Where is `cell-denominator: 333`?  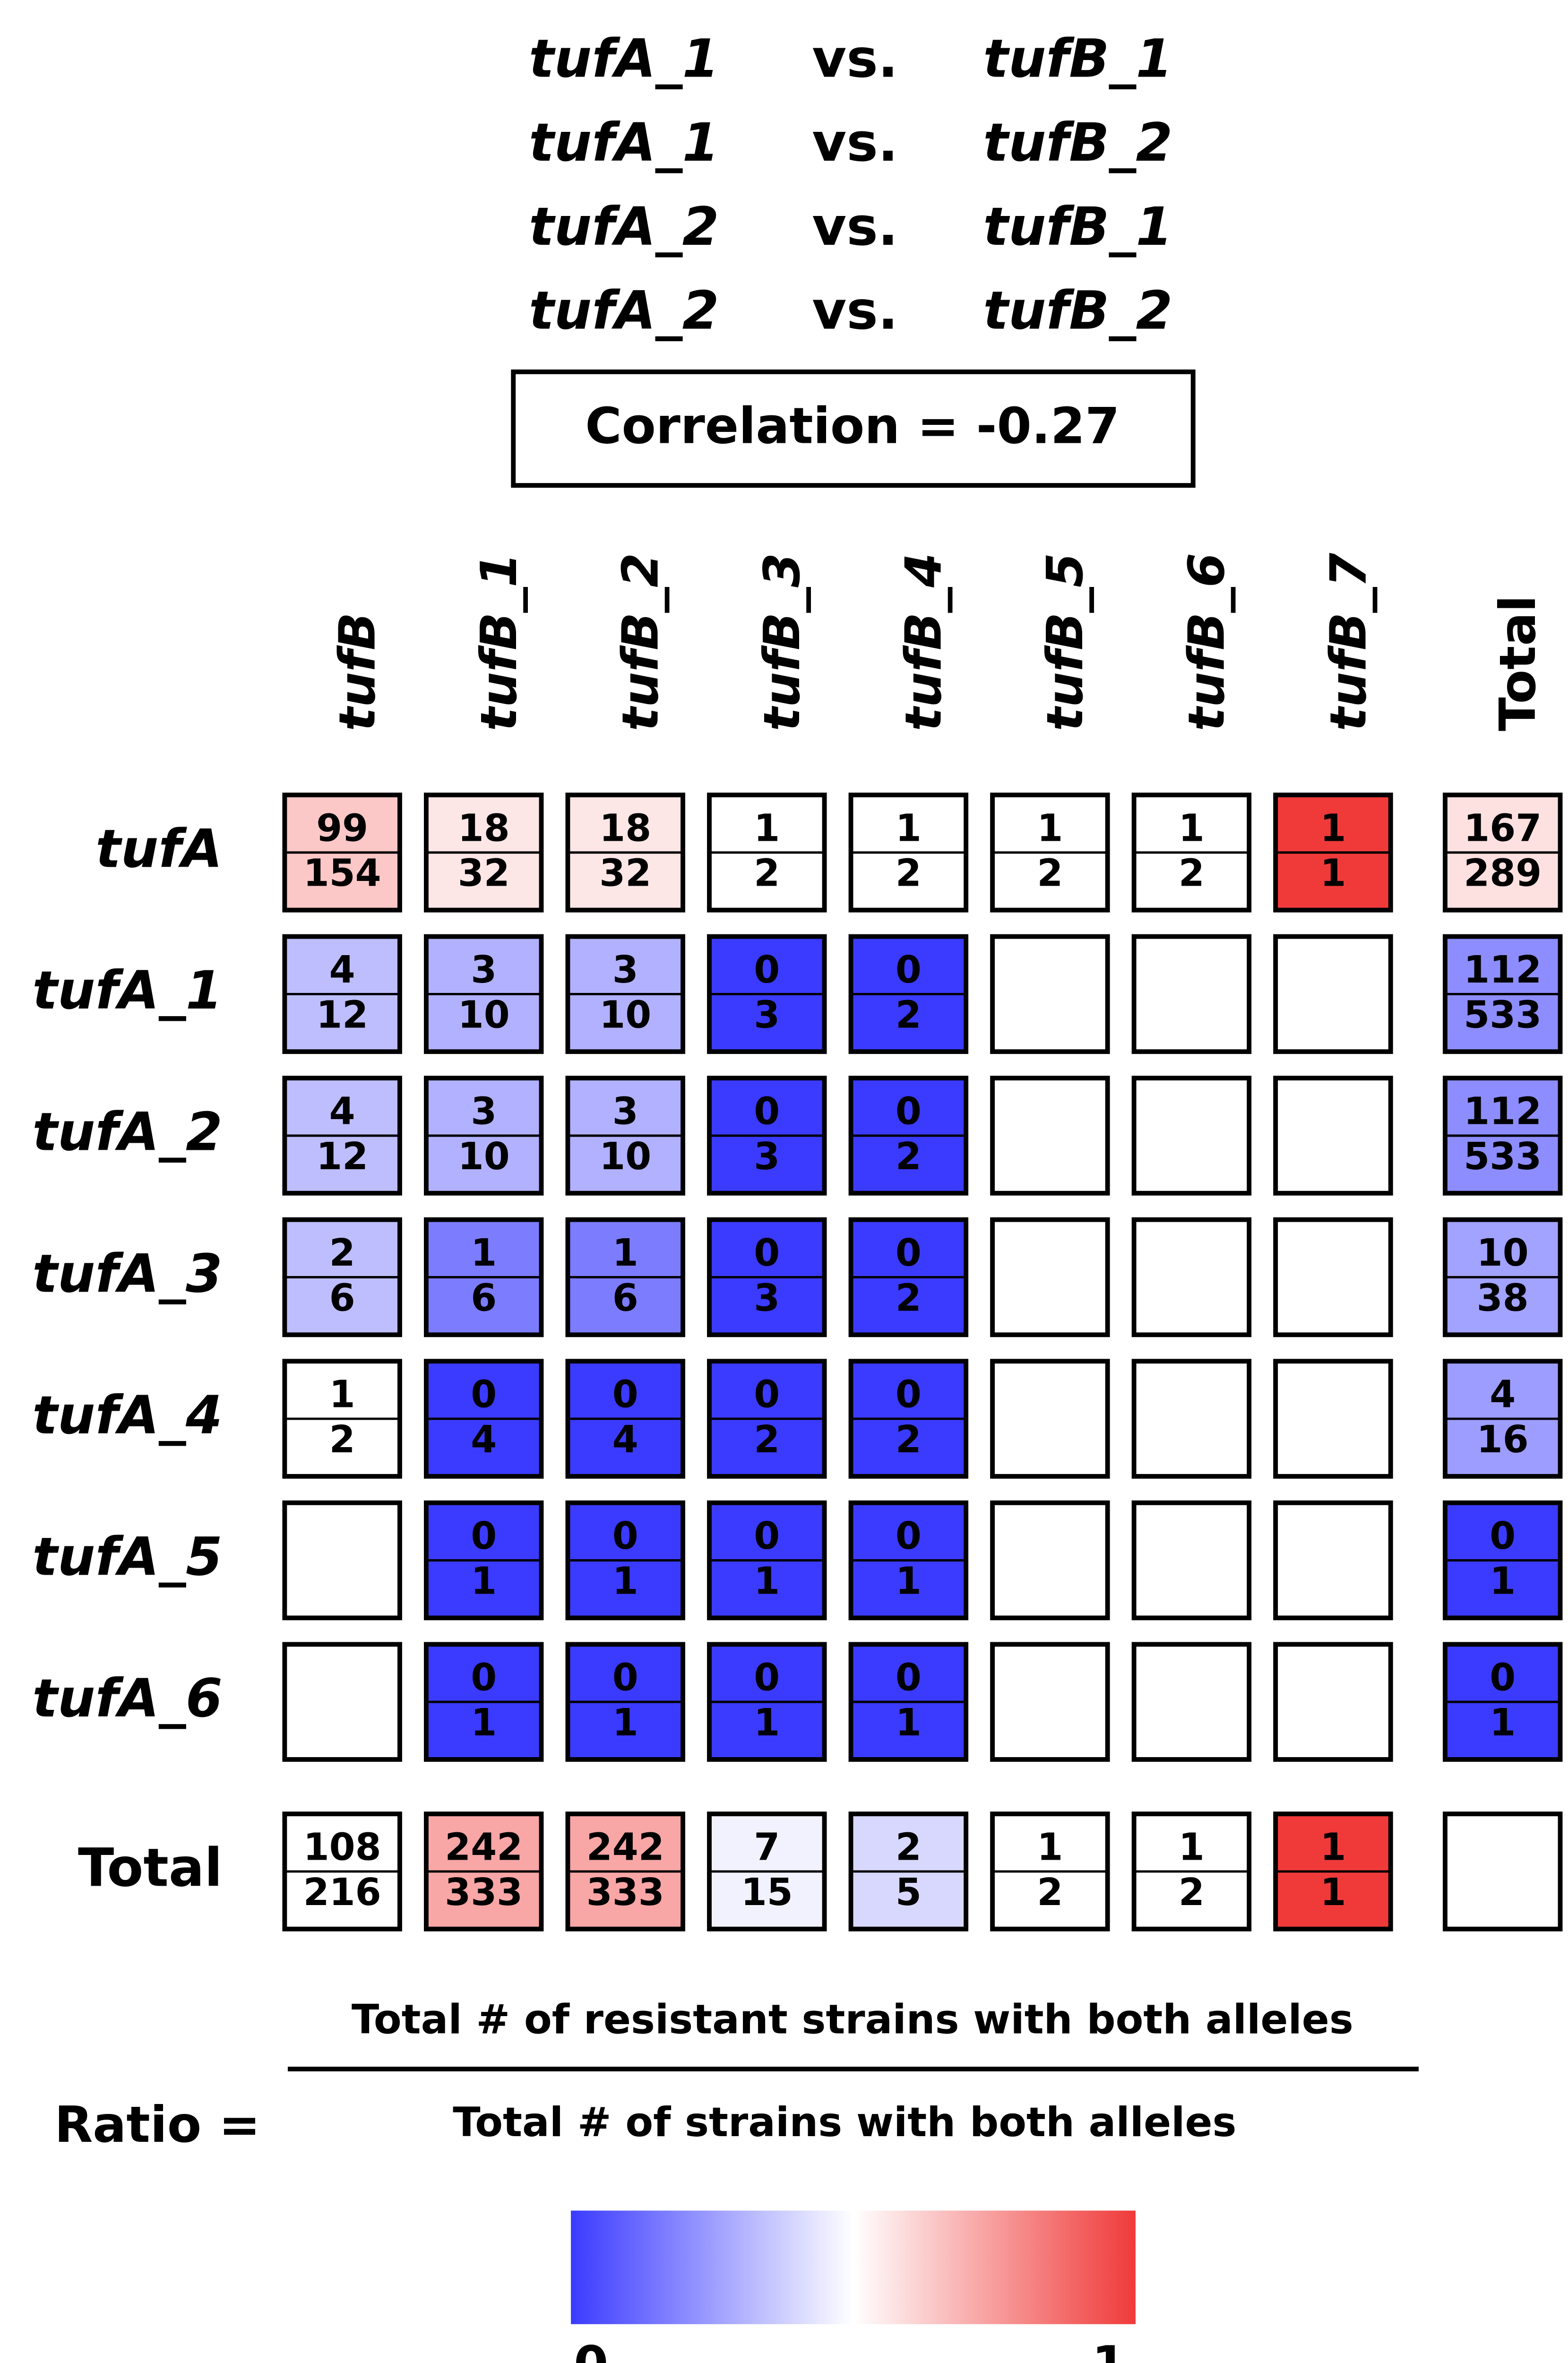
cell-denominator: 333 is located at coordinates (625, 1892).